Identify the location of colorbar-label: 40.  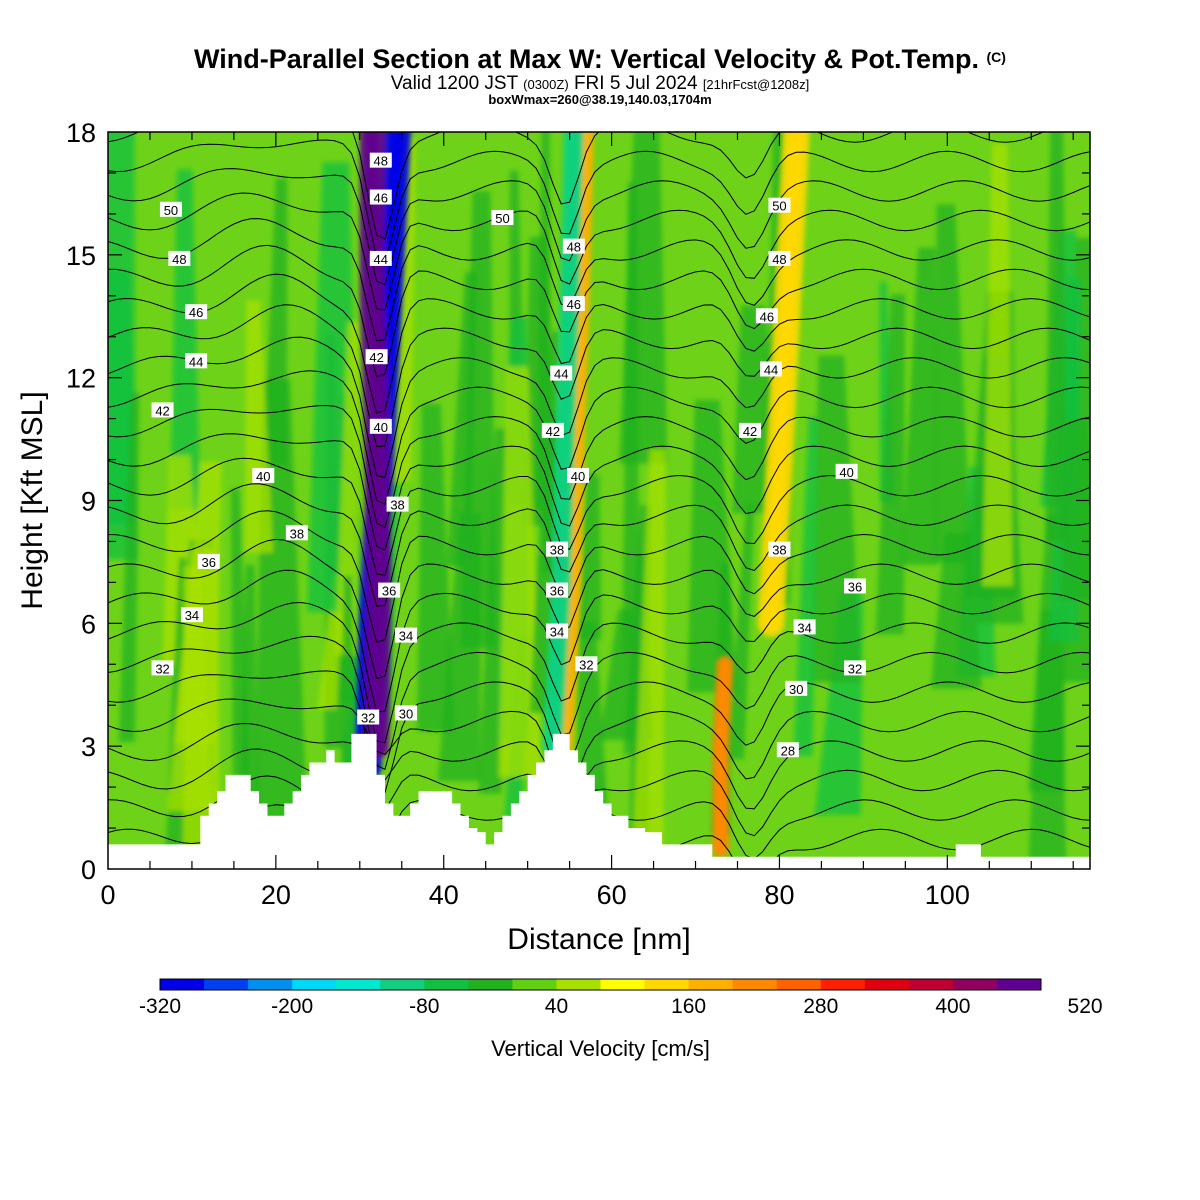
(556, 1006).